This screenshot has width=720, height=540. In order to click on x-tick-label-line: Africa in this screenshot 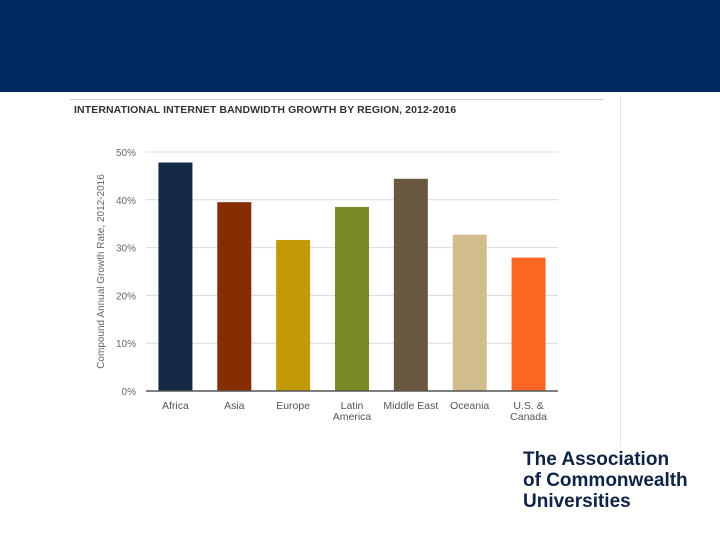, I will do `click(175, 406)`.